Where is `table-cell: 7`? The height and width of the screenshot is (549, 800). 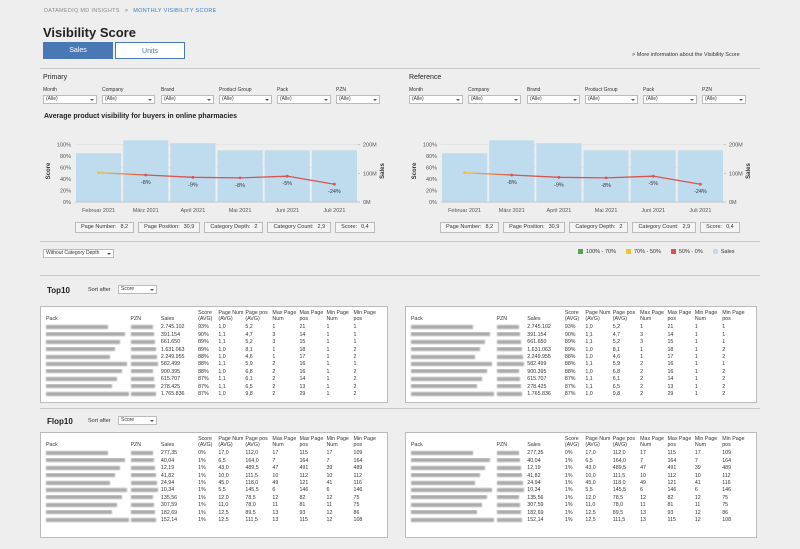 table-cell: 7 is located at coordinates (328, 460).